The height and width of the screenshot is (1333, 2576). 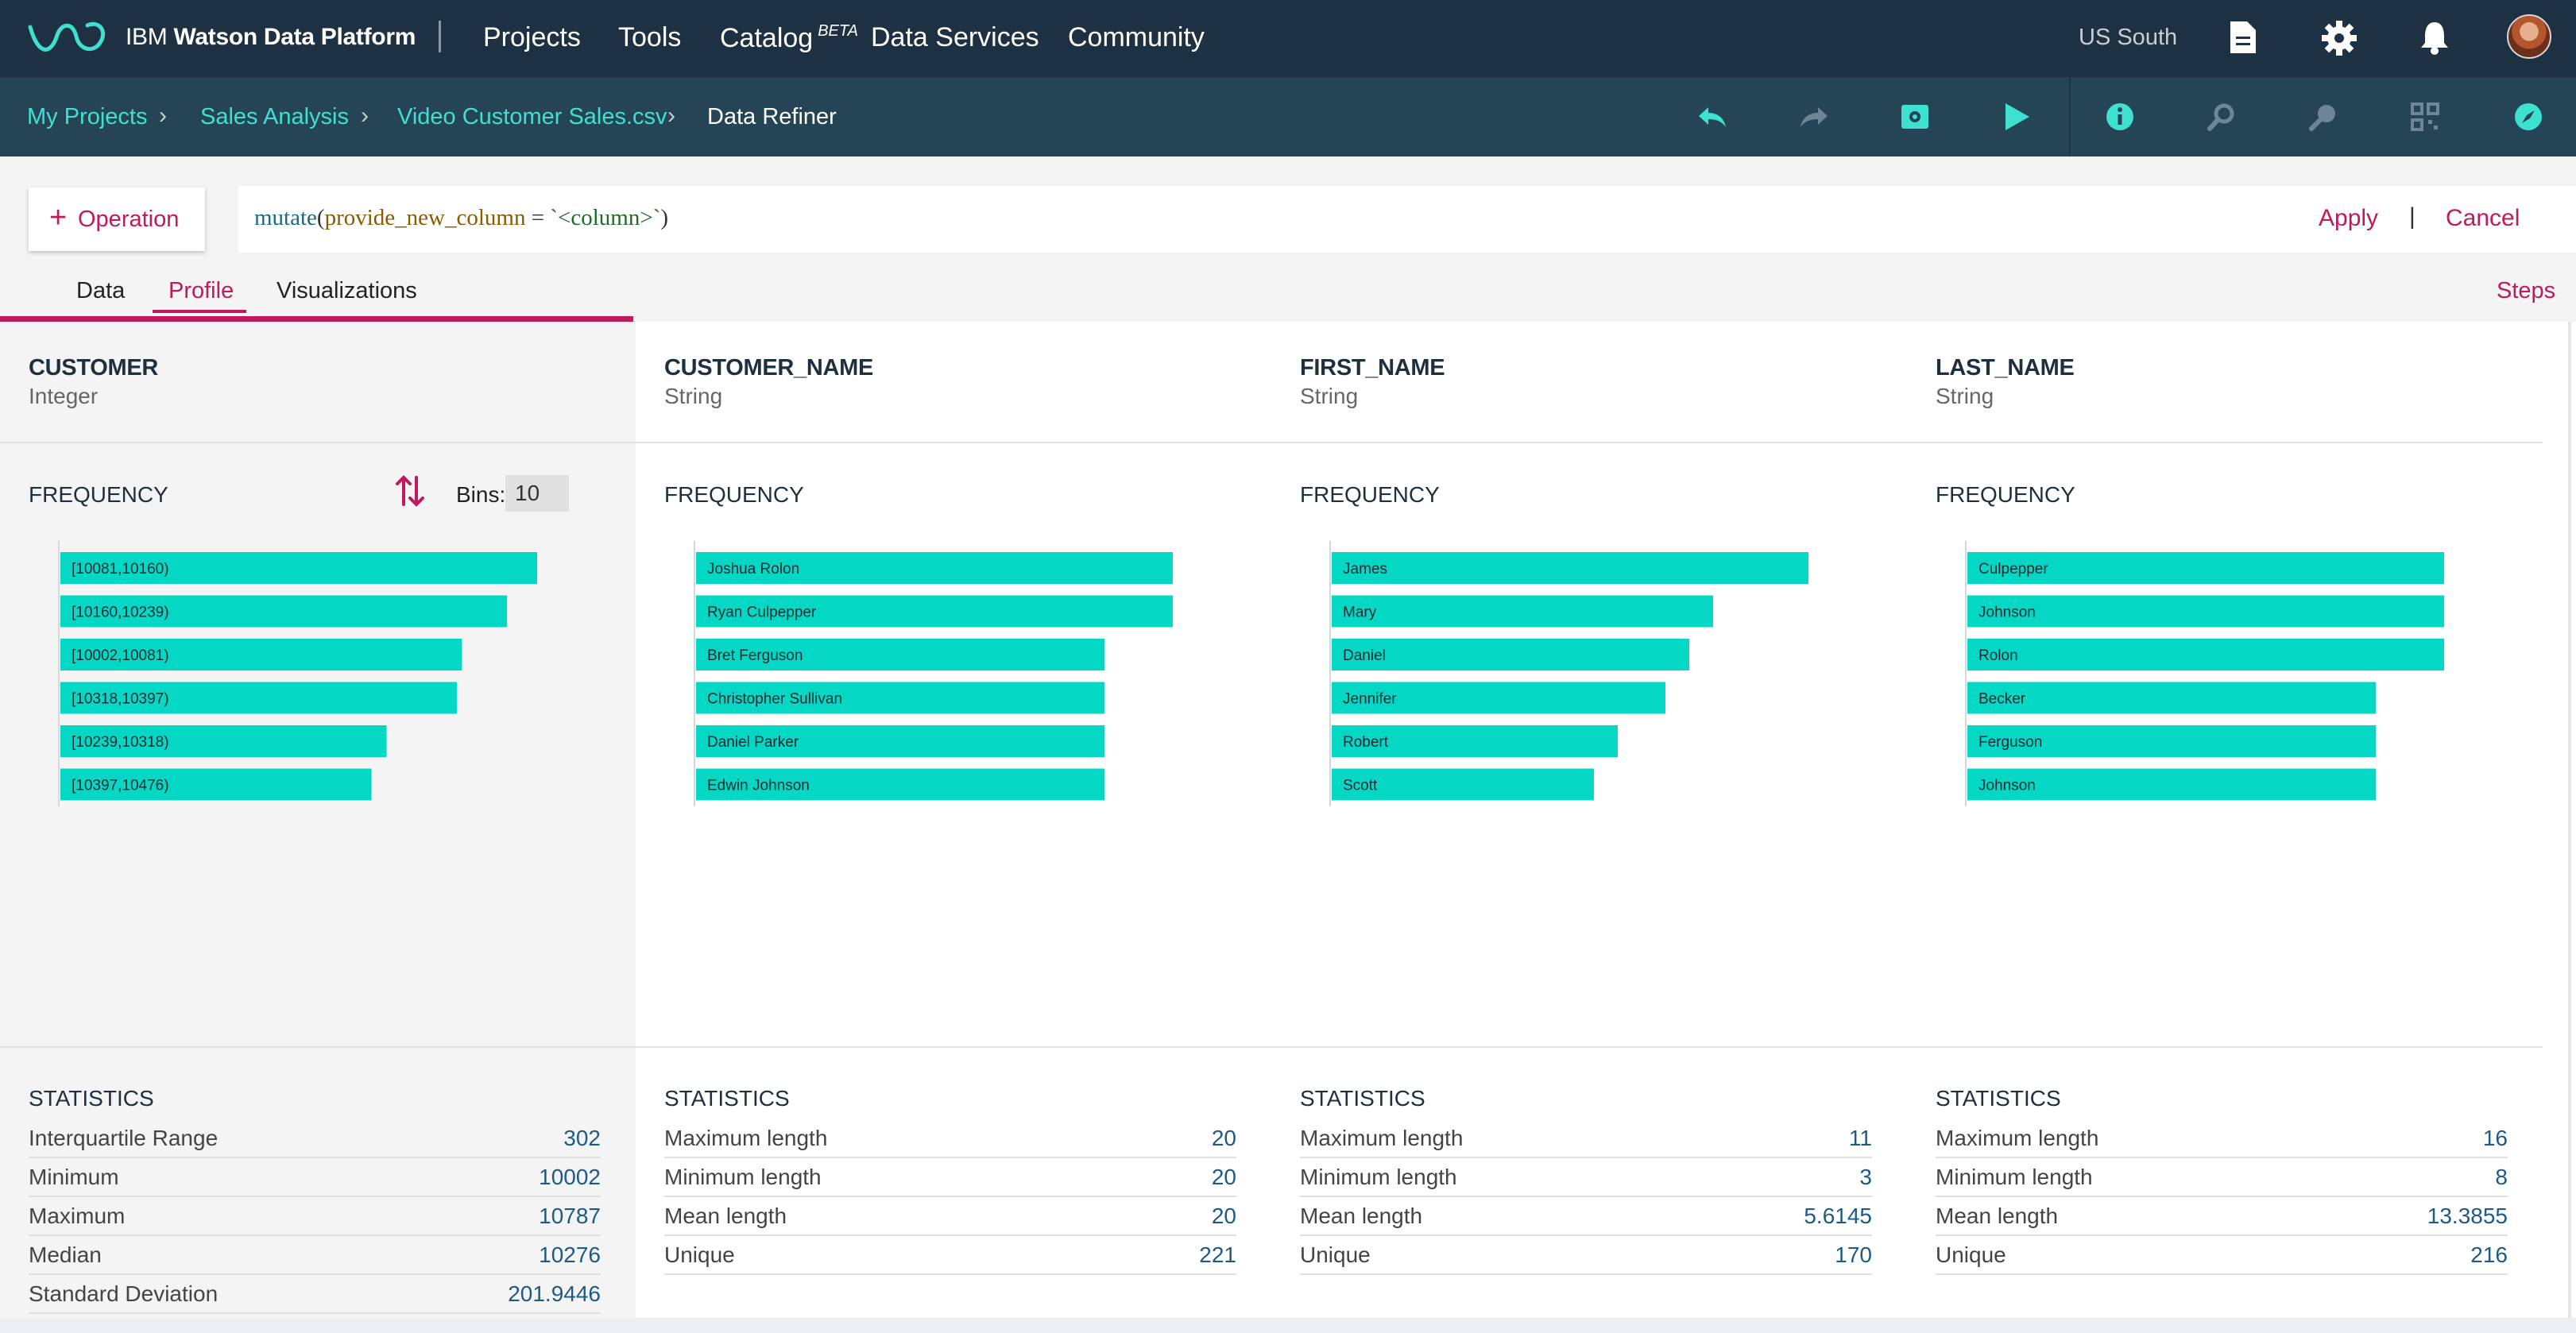 What do you see at coordinates (789, 38) in the screenshot?
I see `nav-link-catalog: Catalog BETA` at bounding box center [789, 38].